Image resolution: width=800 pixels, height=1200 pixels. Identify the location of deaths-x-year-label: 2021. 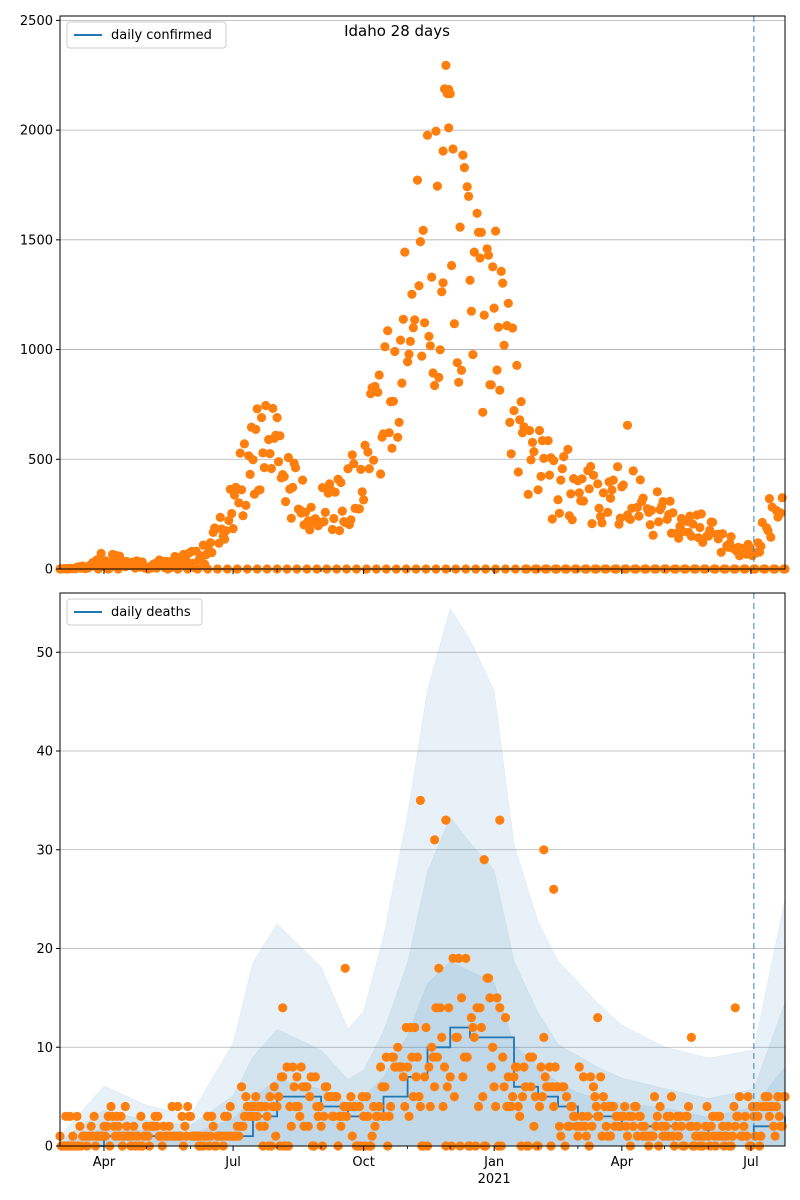
(494, 1179).